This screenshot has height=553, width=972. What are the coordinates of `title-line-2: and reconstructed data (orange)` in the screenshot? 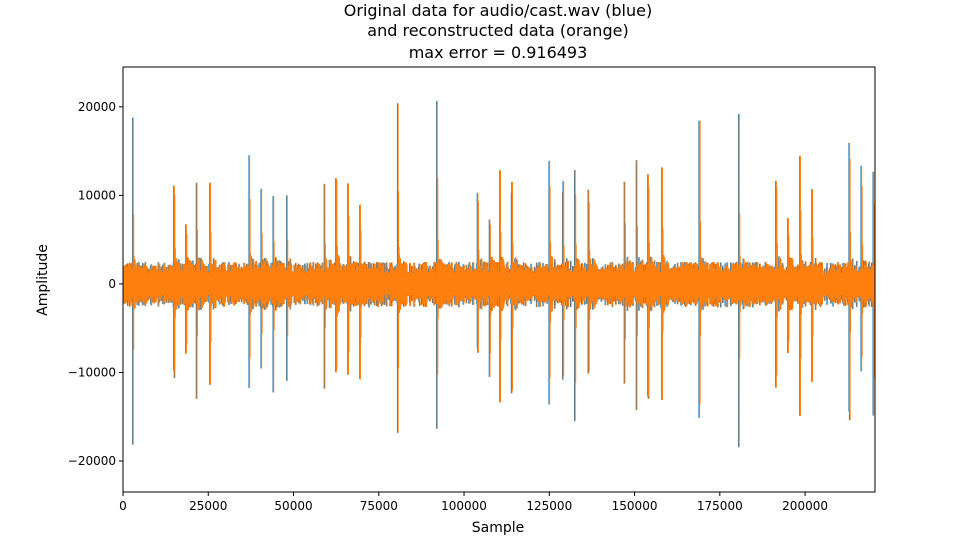 It's located at (497, 30).